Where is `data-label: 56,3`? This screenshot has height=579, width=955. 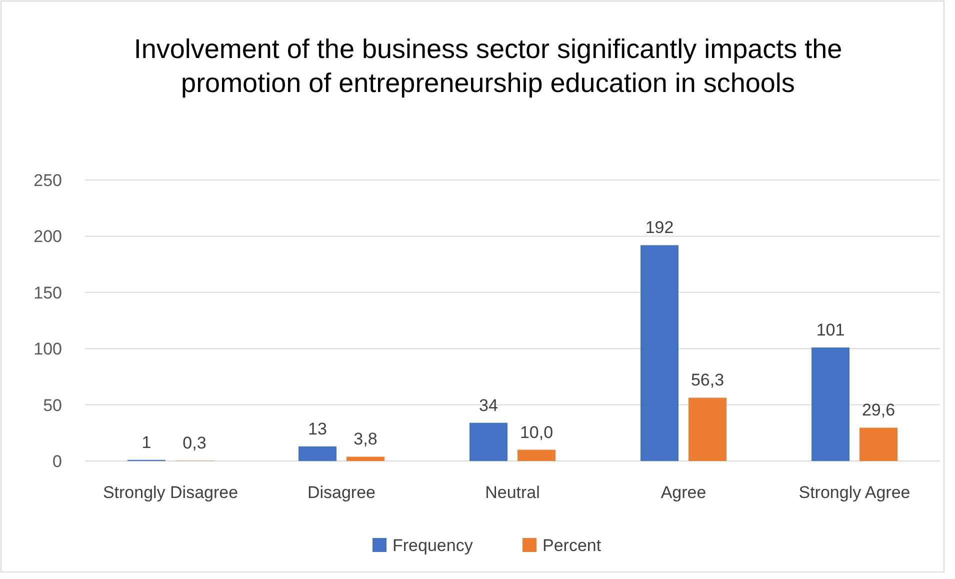
data-label: 56,3 is located at coordinates (707, 380).